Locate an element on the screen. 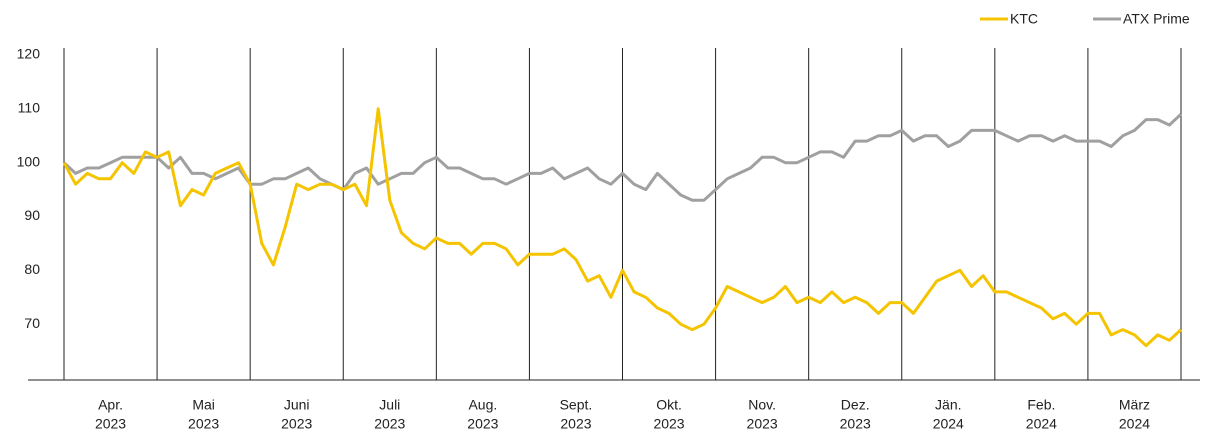 The image size is (1222, 432). x-tick-label: Okt. is located at coordinates (669, 405).